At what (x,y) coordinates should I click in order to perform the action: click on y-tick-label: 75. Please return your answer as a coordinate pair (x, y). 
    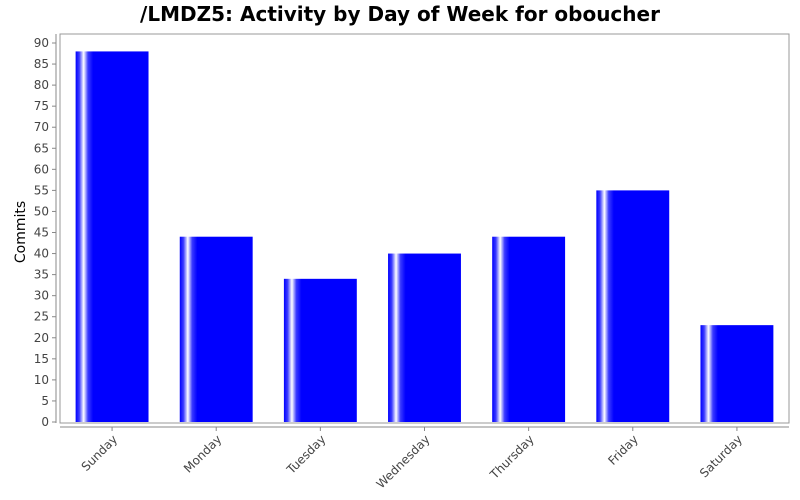
    Looking at the image, I should click on (41, 106).